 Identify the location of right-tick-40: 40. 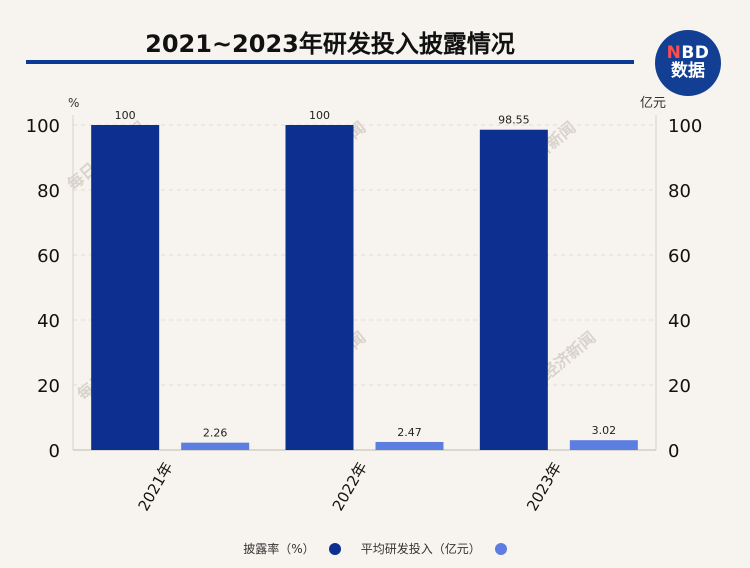
(679, 321).